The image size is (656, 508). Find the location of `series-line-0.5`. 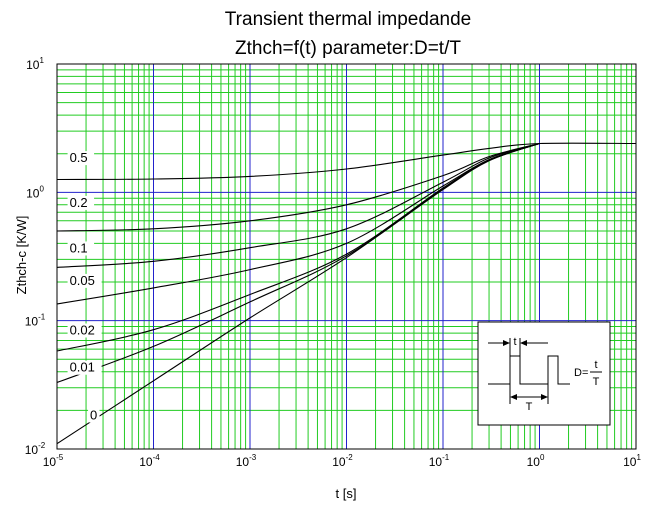

series-line-0.5 is located at coordinates (346, 161).